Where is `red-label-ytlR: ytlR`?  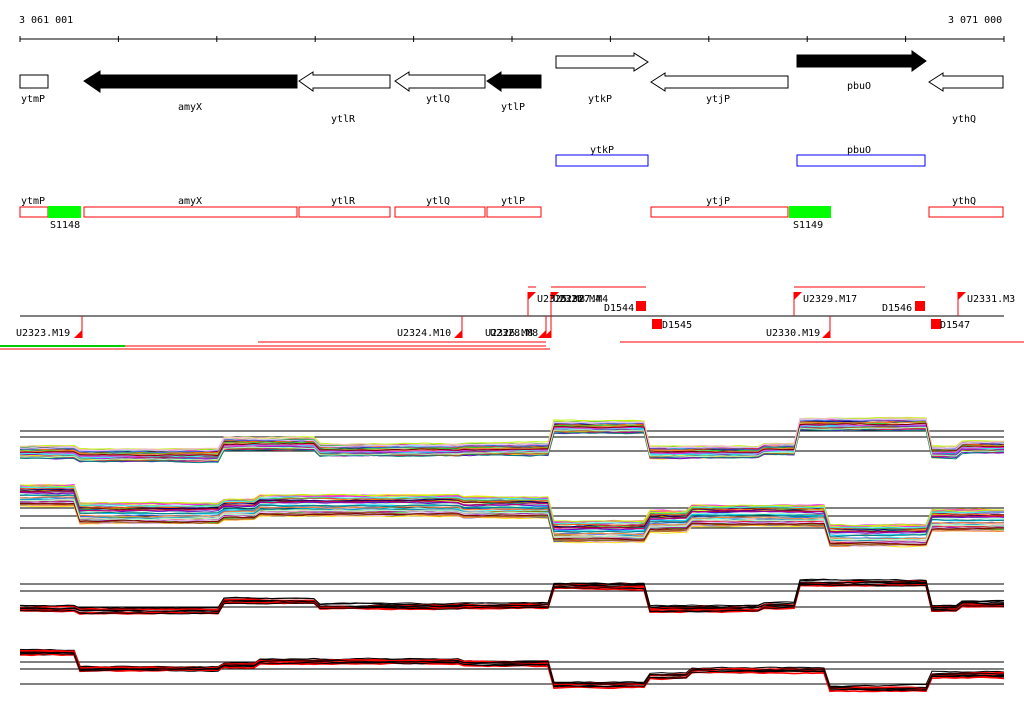
red-label-ytlR: ytlR is located at coordinates (343, 201).